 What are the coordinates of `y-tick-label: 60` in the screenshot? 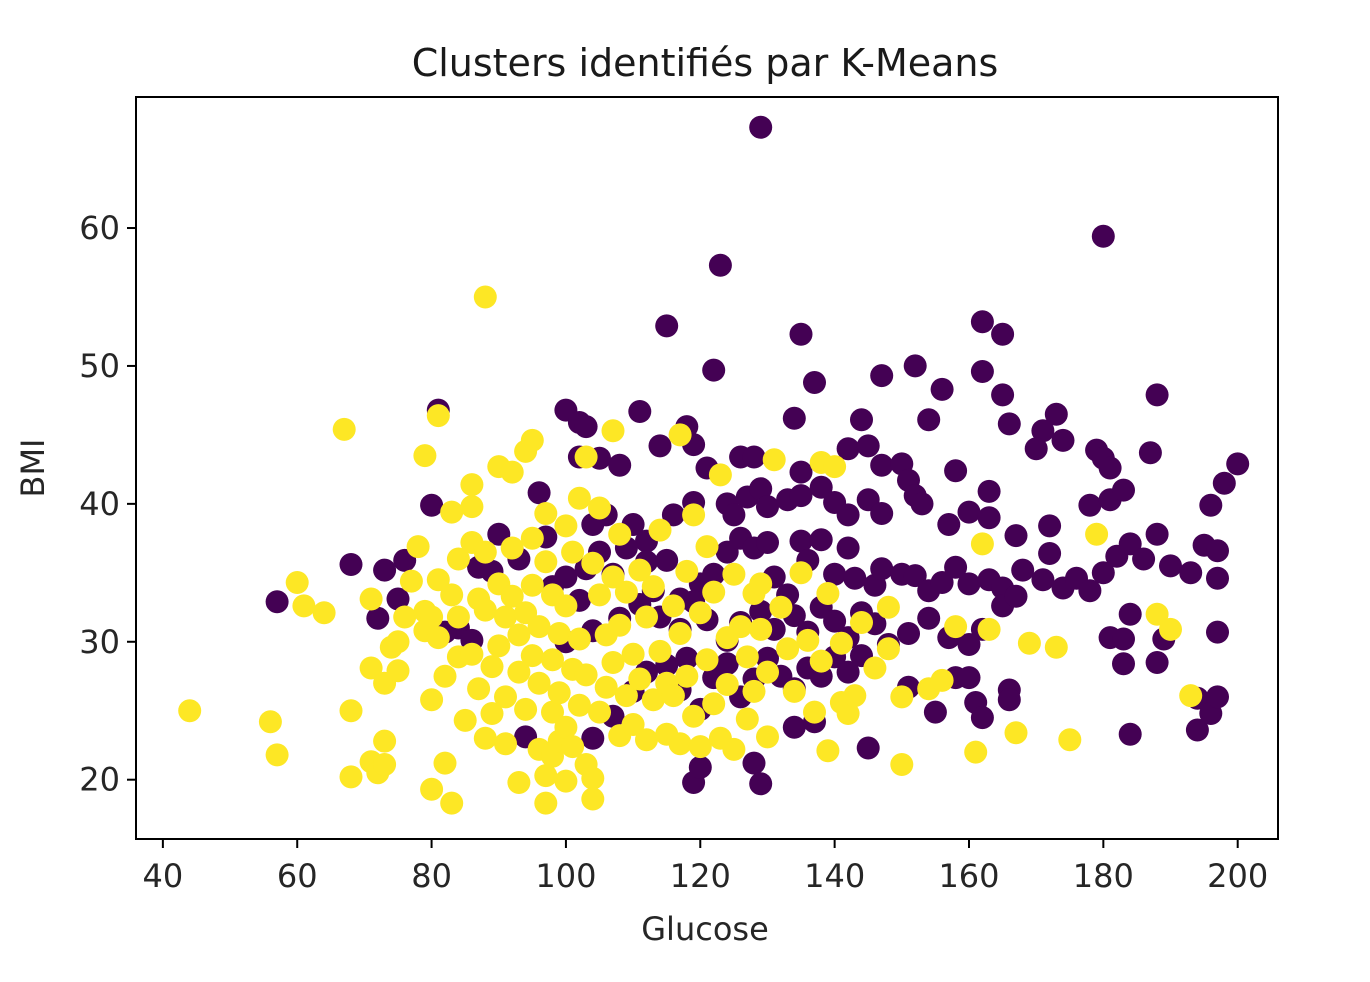 It's located at (99, 228).